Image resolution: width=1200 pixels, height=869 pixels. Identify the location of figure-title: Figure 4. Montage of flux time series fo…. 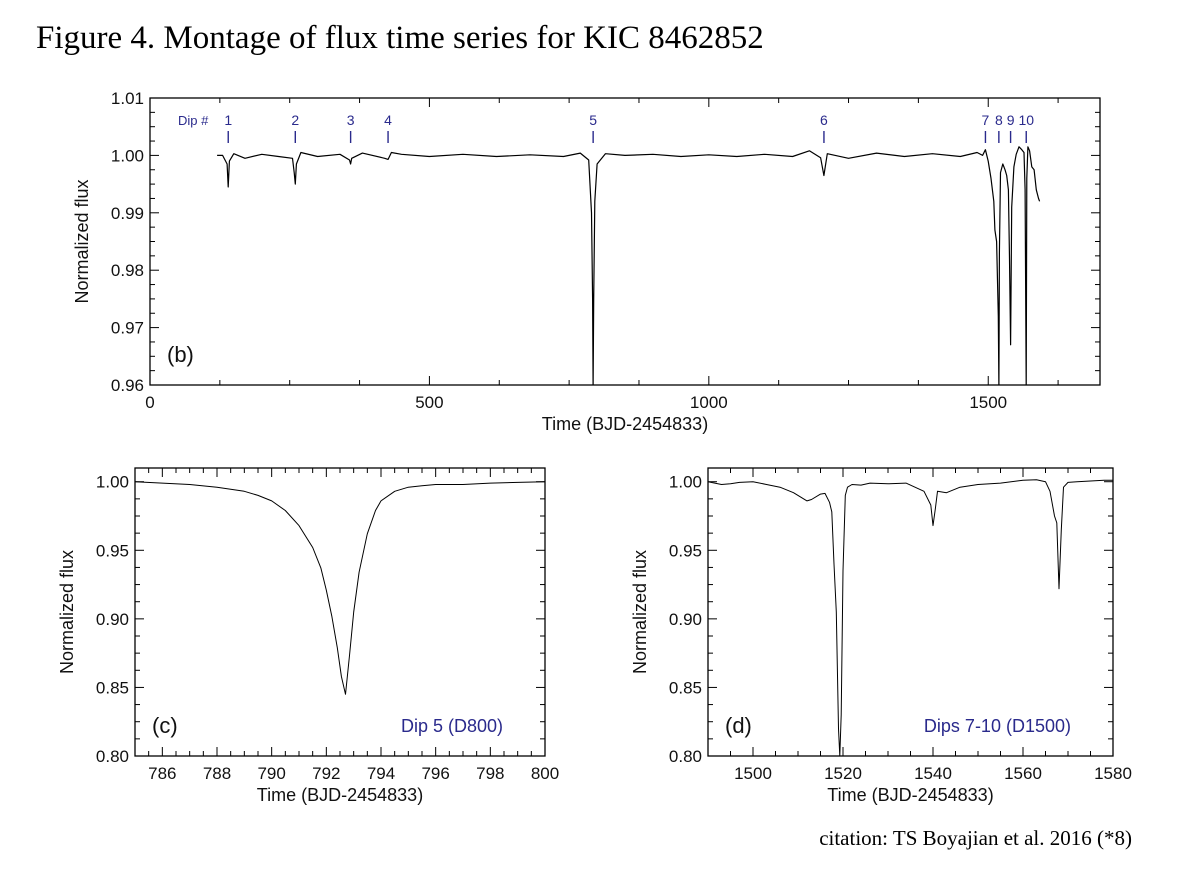
(400, 38).